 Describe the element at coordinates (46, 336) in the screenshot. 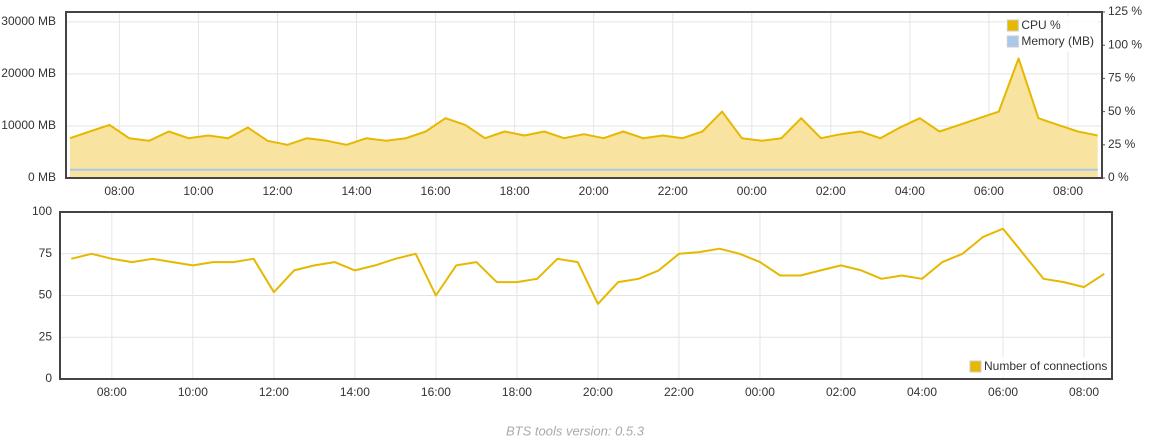

I see `y-tick-label: 25` at that location.